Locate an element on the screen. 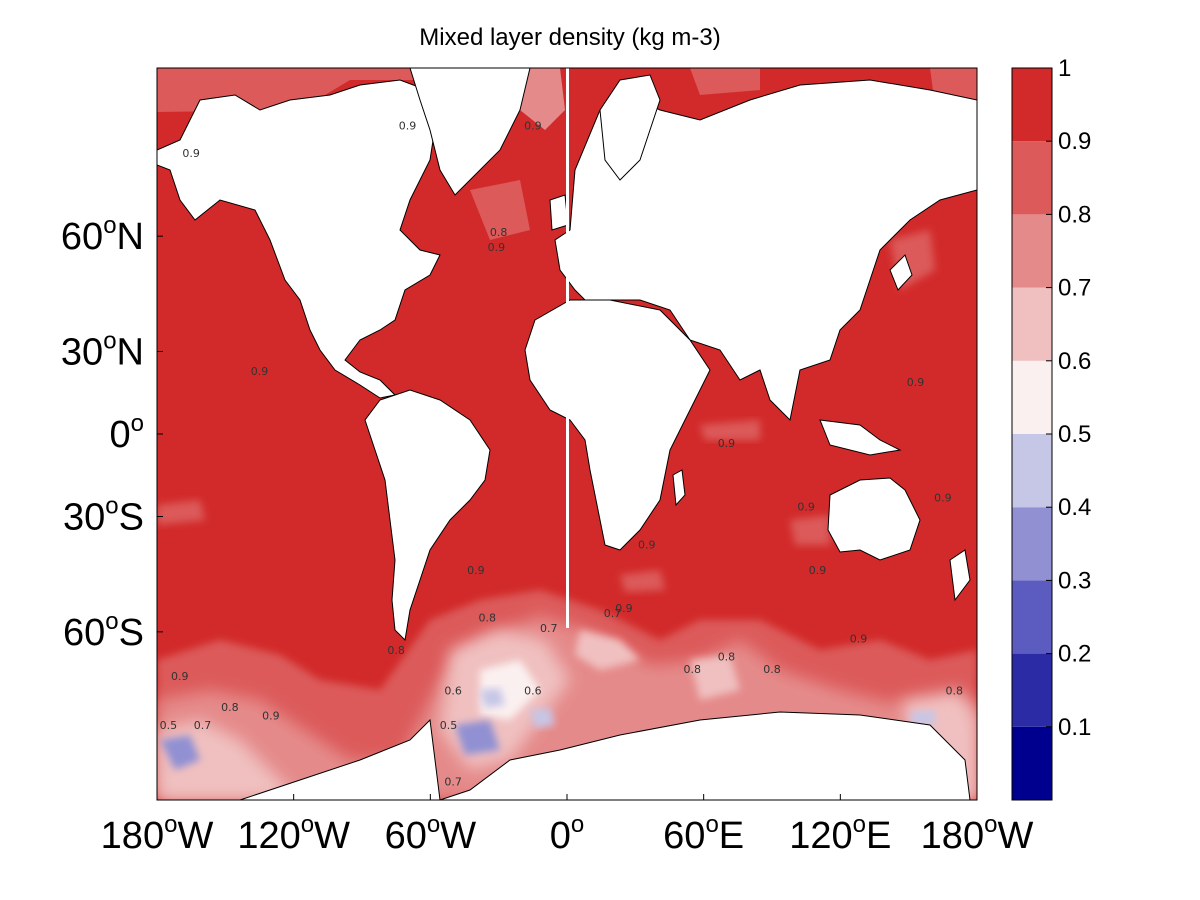 This screenshot has height=900, width=1200. x-axis-ticks: 180oW 120oW 60oW 0o 60oE 120oE 180oW is located at coordinates (567, 825).